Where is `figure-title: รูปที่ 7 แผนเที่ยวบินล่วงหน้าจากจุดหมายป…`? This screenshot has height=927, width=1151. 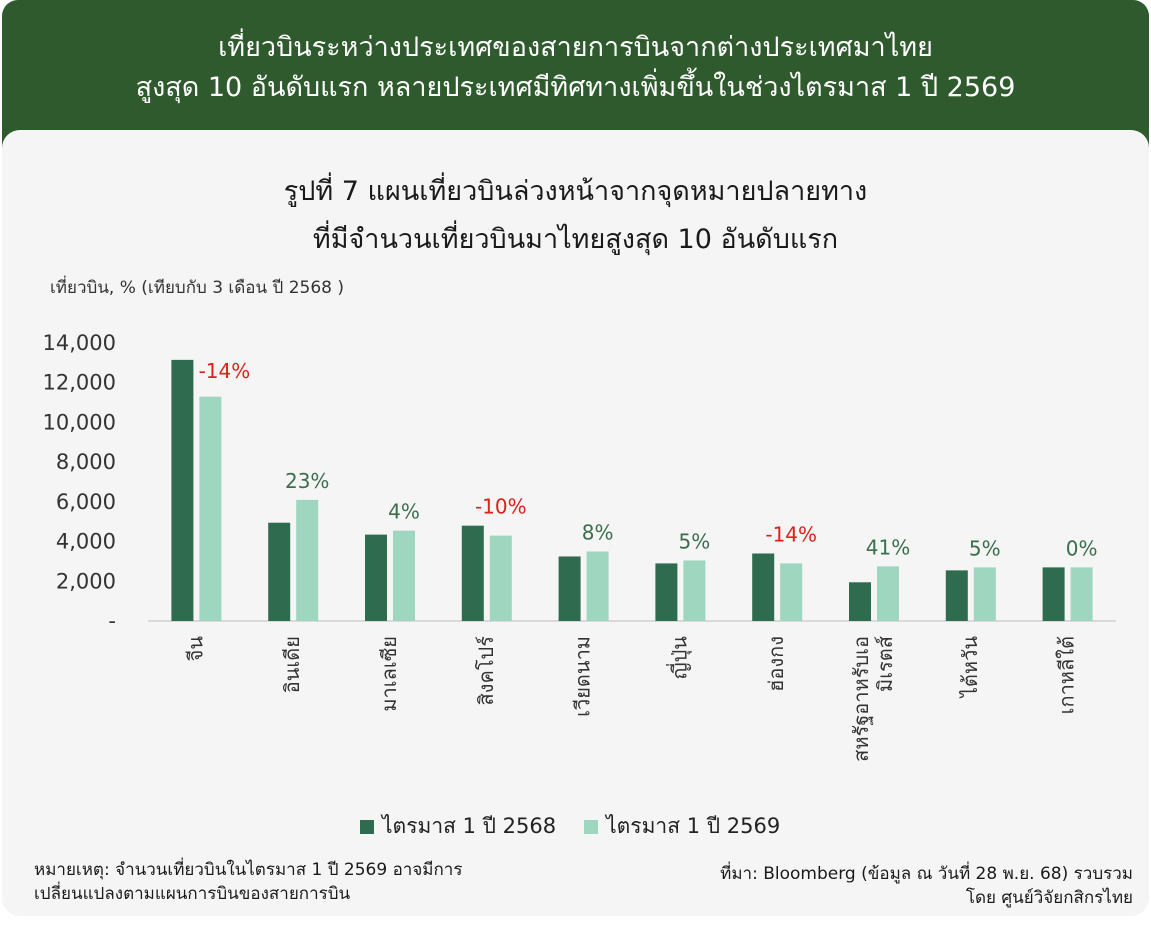 figure-title: รูปที่ 7 แผนเที่ยวบินล่วงหน้าจากจุดหมายป… is located at coordinates (575, 216).